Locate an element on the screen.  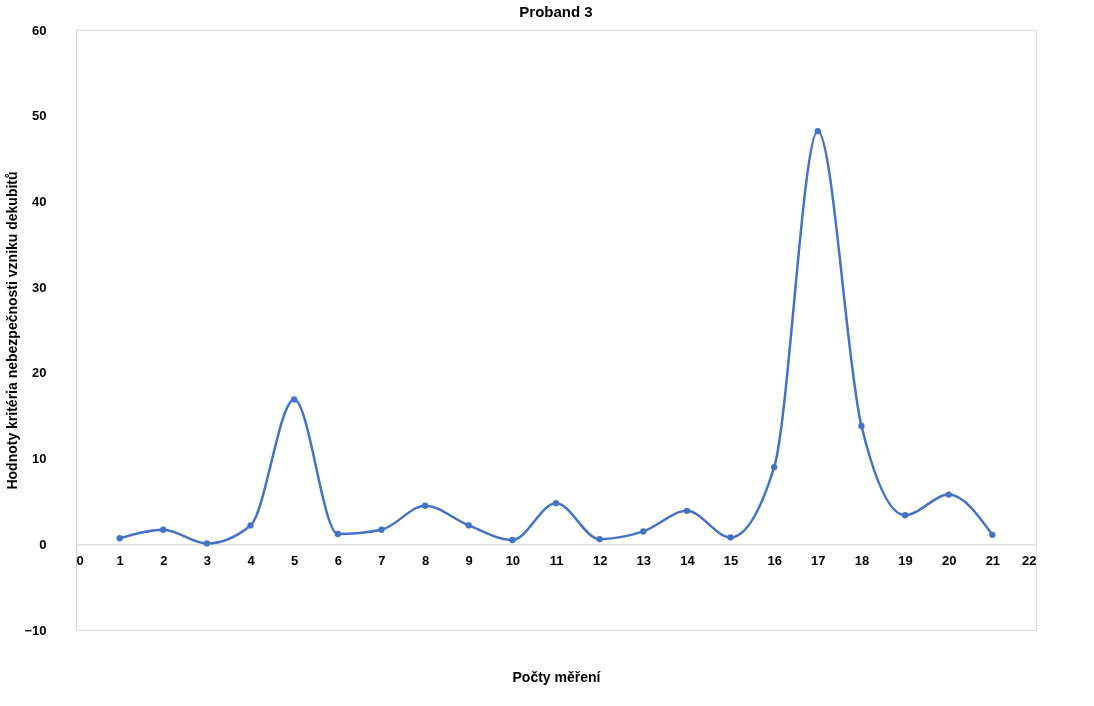
x-tick-label: 2 is located at coordinates (164, 560).